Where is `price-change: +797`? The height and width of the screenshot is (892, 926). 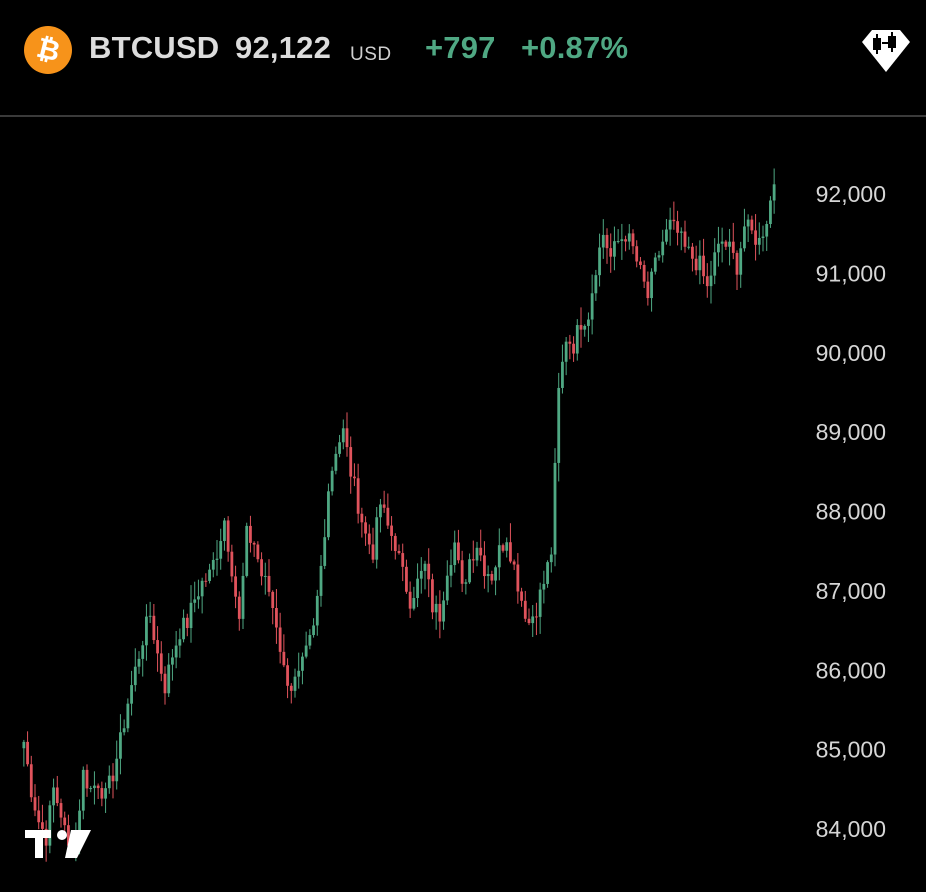 price-change: +797 is located at coordinates (460, 47).